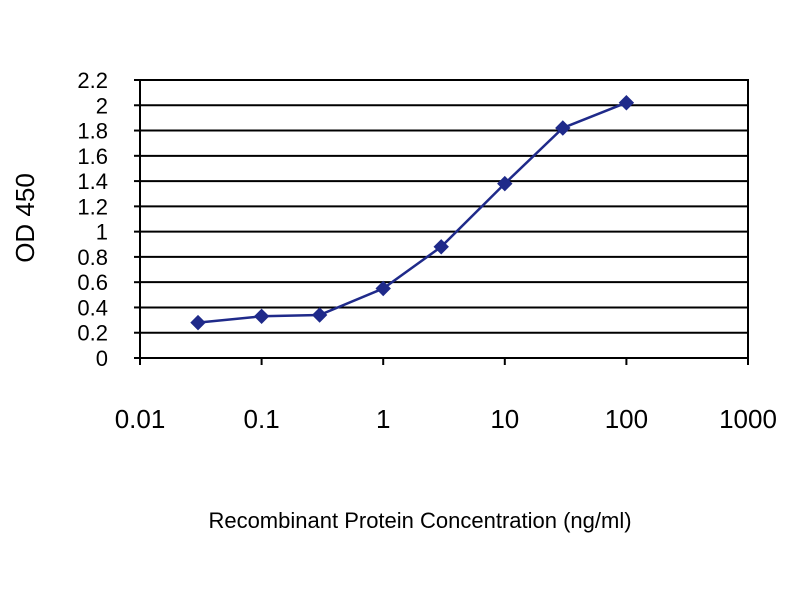 The width and height of the screenshot is (800, 600). Describe the element at coordinates (92, 333) in the screenshot. I see `y-tick-label-1: 0.2` at that location.